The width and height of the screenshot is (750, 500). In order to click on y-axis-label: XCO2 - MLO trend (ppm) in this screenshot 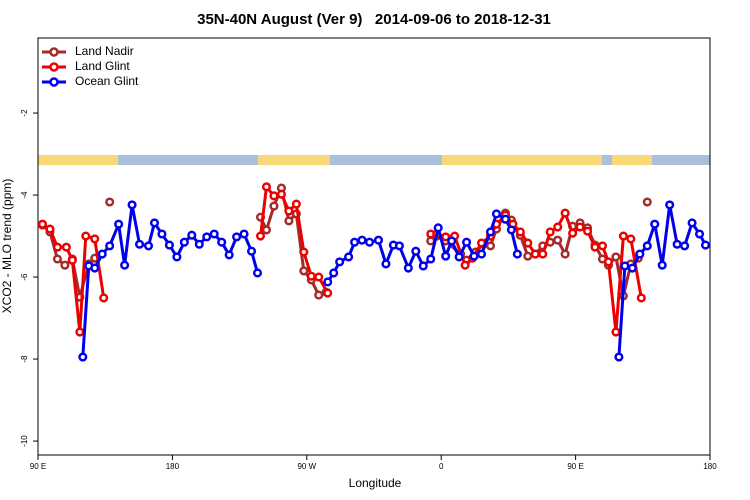, I will do `click(7, 246)`.